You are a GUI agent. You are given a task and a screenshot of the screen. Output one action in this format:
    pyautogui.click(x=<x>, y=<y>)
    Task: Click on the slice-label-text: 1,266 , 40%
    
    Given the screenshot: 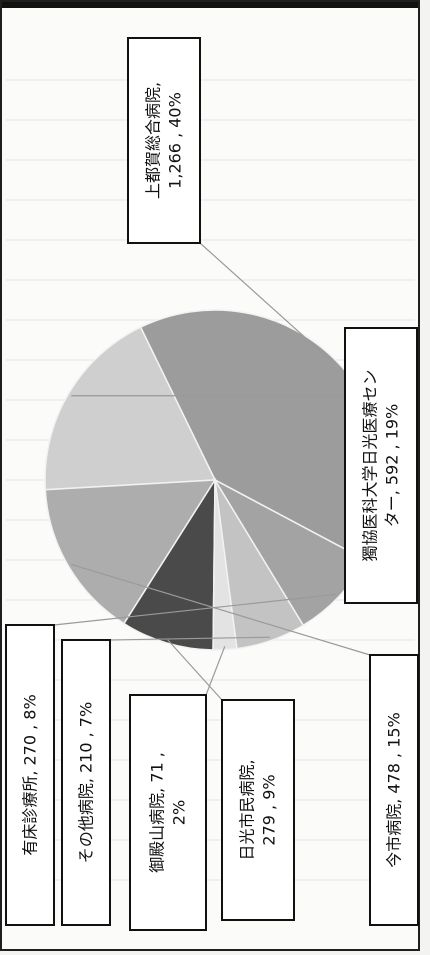 What is the action you would take?
    pyautogui.click(x=175, y=140)
    